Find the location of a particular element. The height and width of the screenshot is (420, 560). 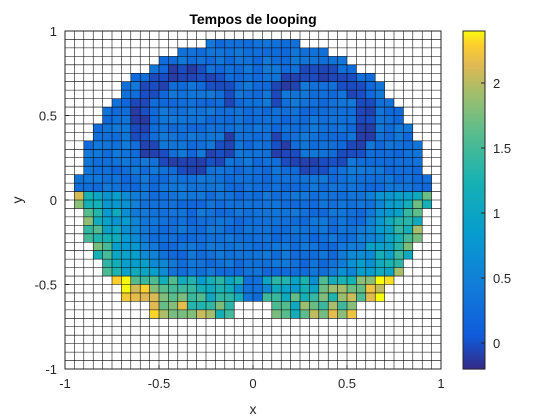

colorbar-tick-label: 1.5 is located at coordinates (502, 148).